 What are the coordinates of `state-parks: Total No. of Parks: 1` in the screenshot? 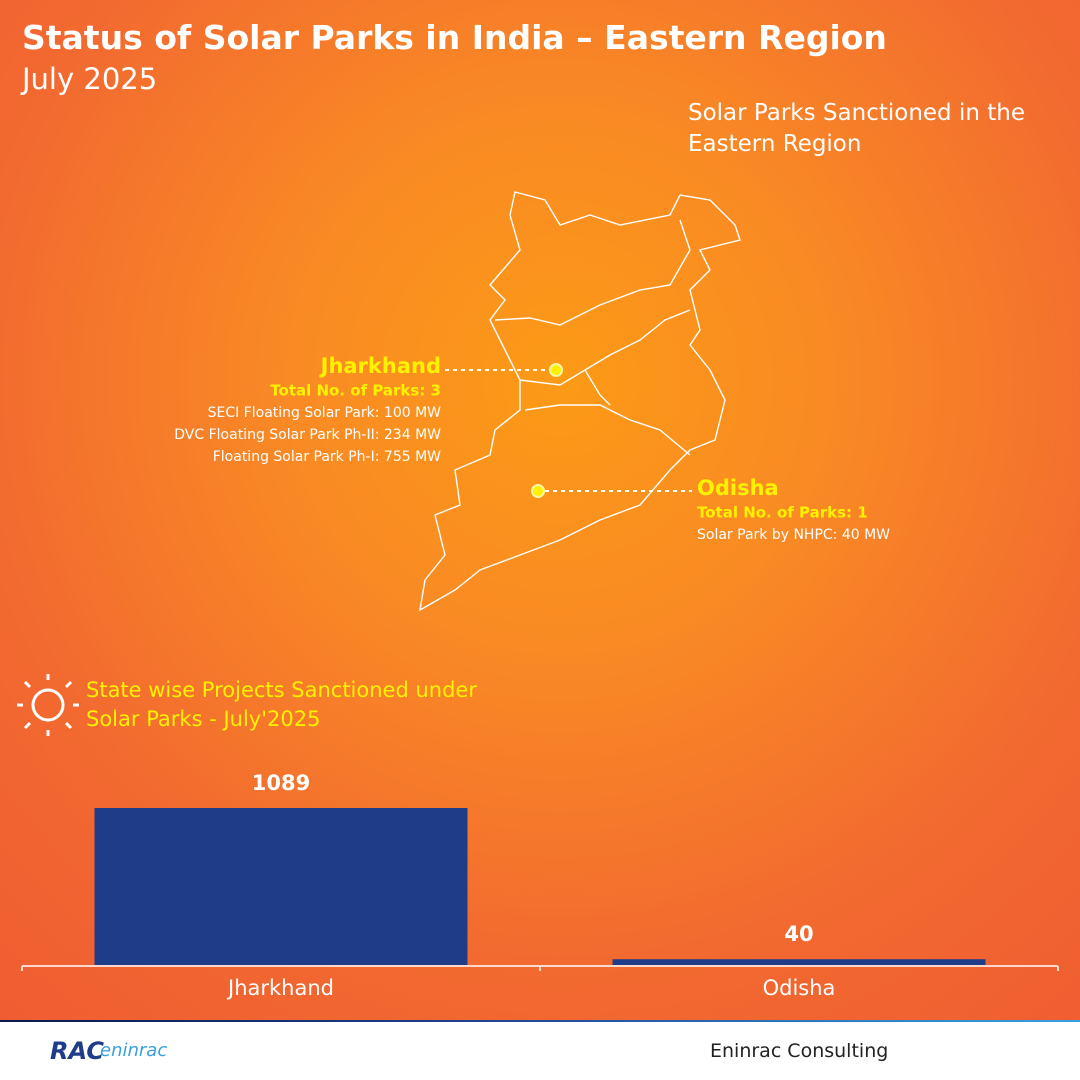 It's located at (782, 513).